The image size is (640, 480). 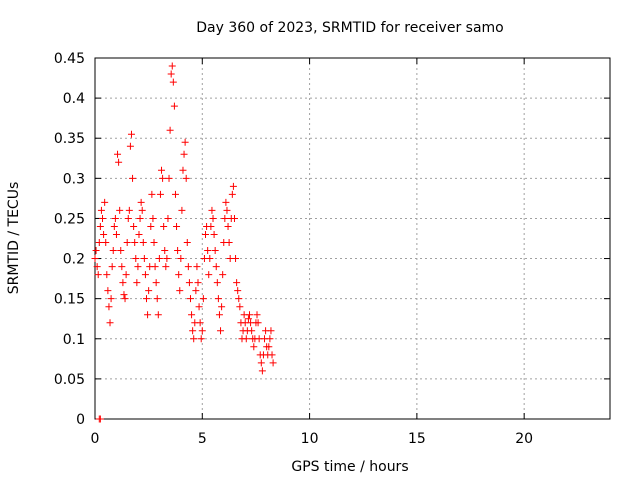 I want to click on y-tick-label: 0, so click(x=80, y=420).